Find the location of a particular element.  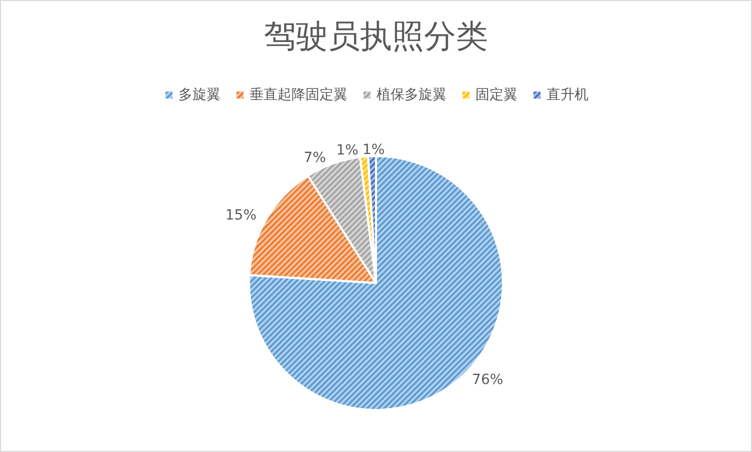

chart-title: 驾驶员执照分类 is located at coordinates (376, 36).